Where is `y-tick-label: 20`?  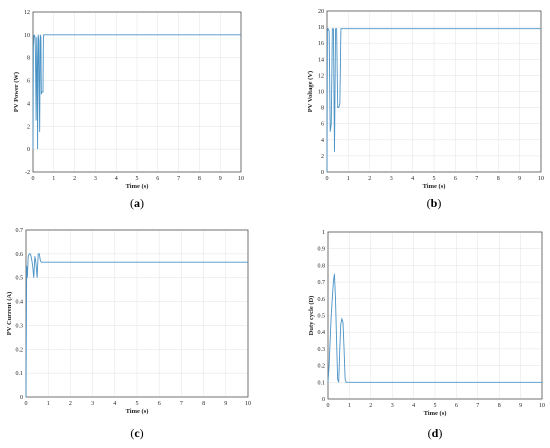
y-tick-label: 20 is located at coordinates (321, 12).